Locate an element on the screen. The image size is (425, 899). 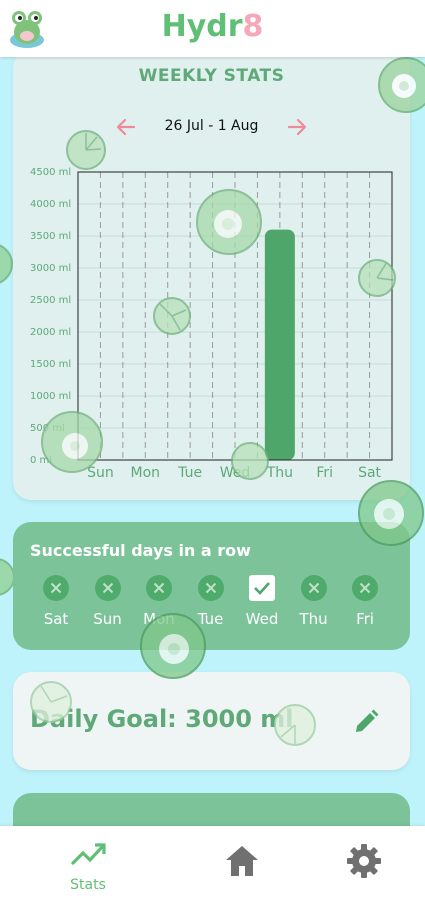
streak-day-sat: Sat is located at coordinates (56, 601).